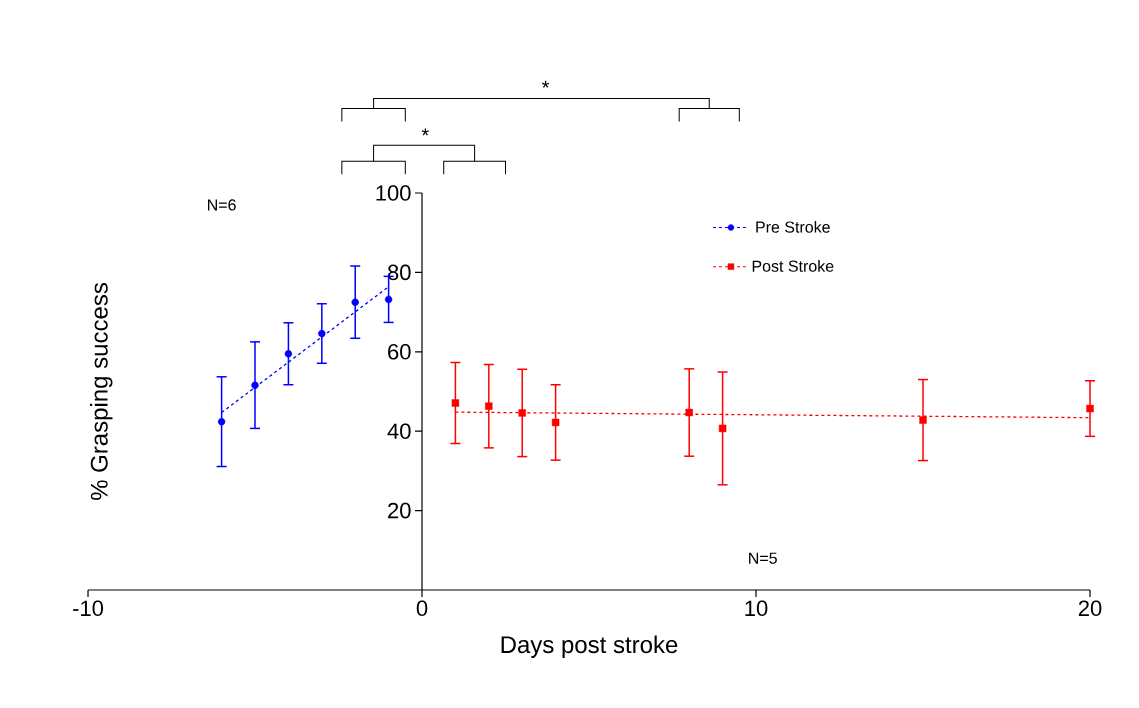 The height and width of the screenshot is (708, 1139). Describe the element at coordinates (793, 266) in the screenshot. I see `legend-label: Post Stroke` at that location.